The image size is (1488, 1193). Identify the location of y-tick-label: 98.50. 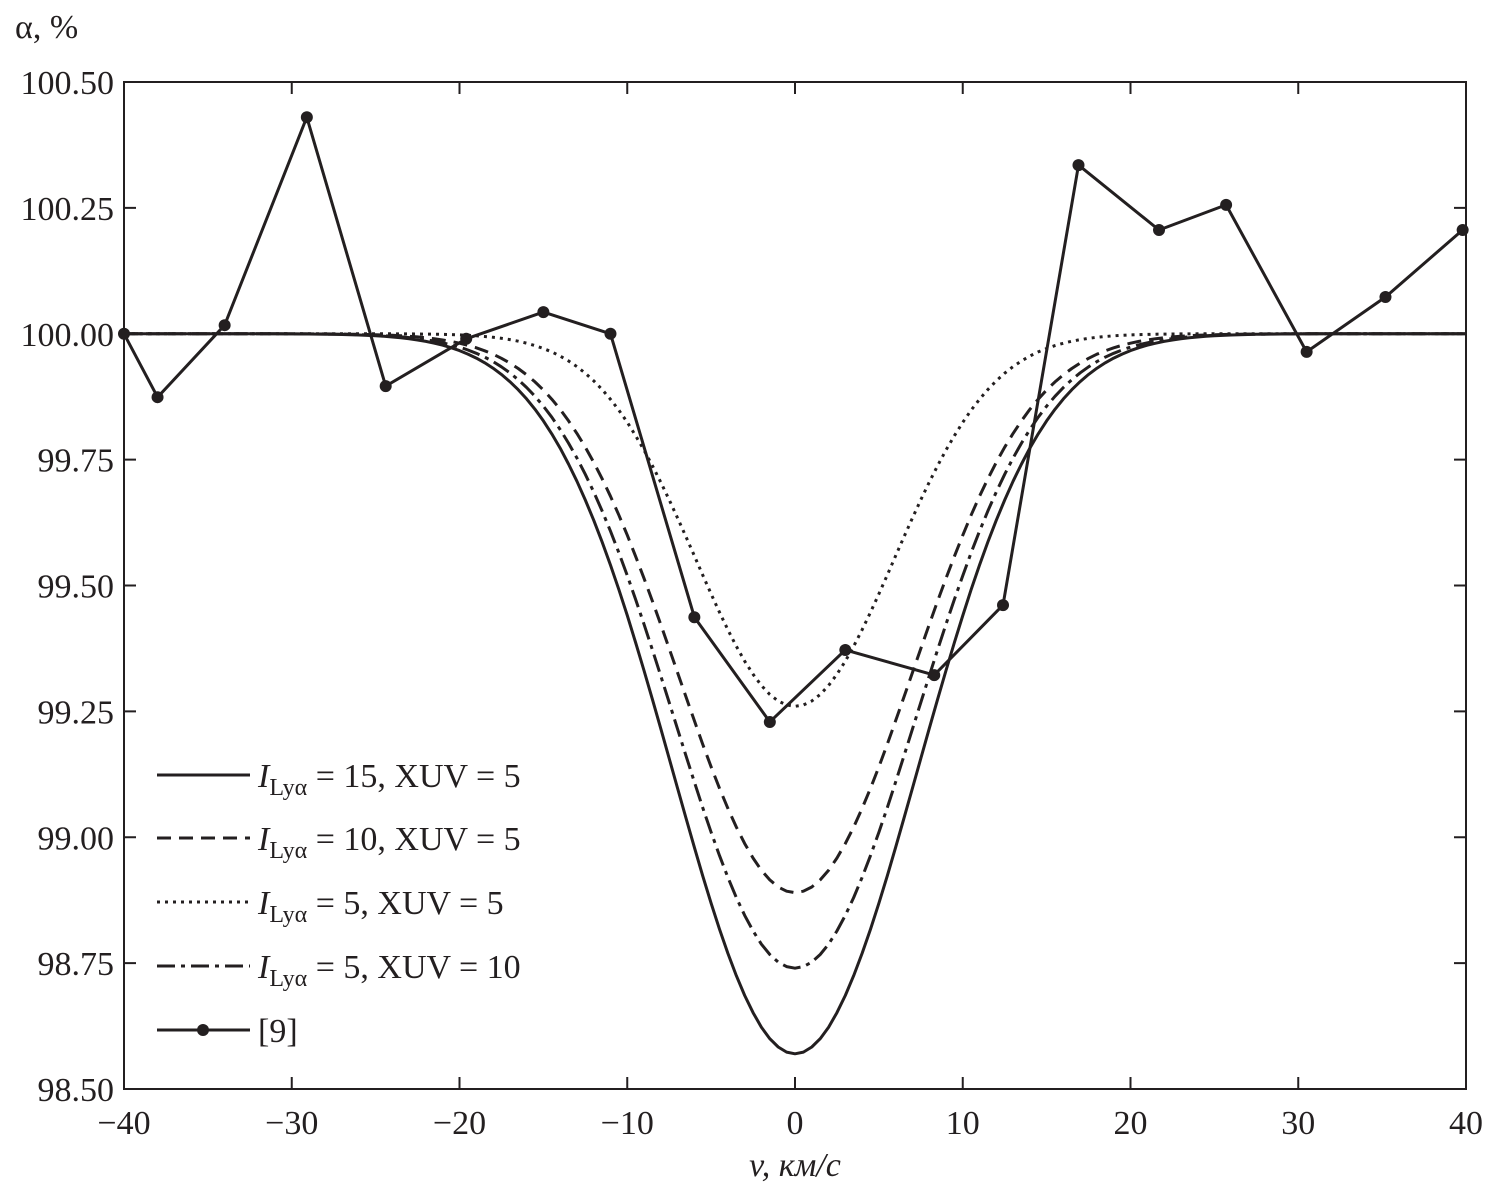
(76, 1090).